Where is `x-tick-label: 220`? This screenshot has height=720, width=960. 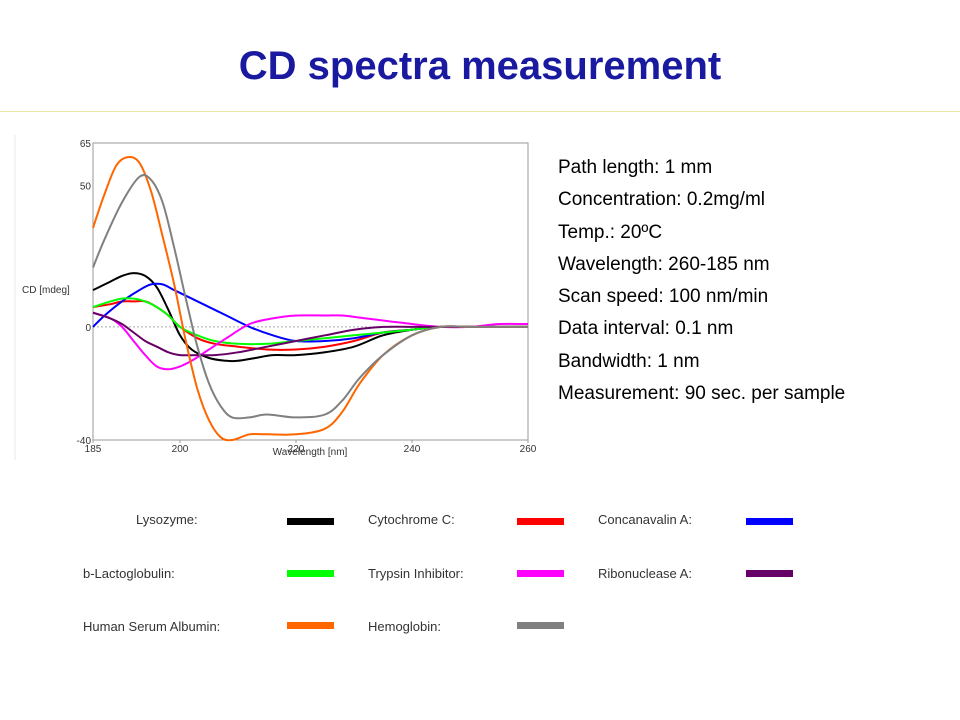
x-tick-label: 220 is located at coordinates (296, 449).